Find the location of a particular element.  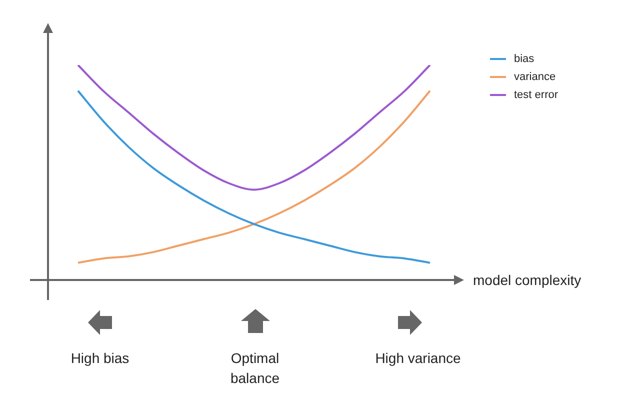

text: High variance is located at coordinates (418, 358).